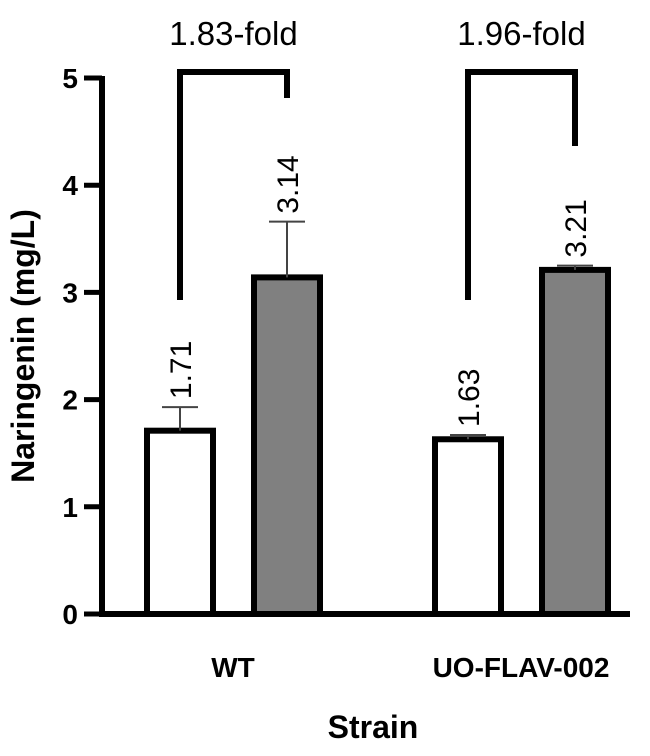 The width and height of the screenshot is (650, 756). What do you see at coordinates (469, 398) in the screenshot?
I see `data-label: 1.63` at bounding box center [469, 398].